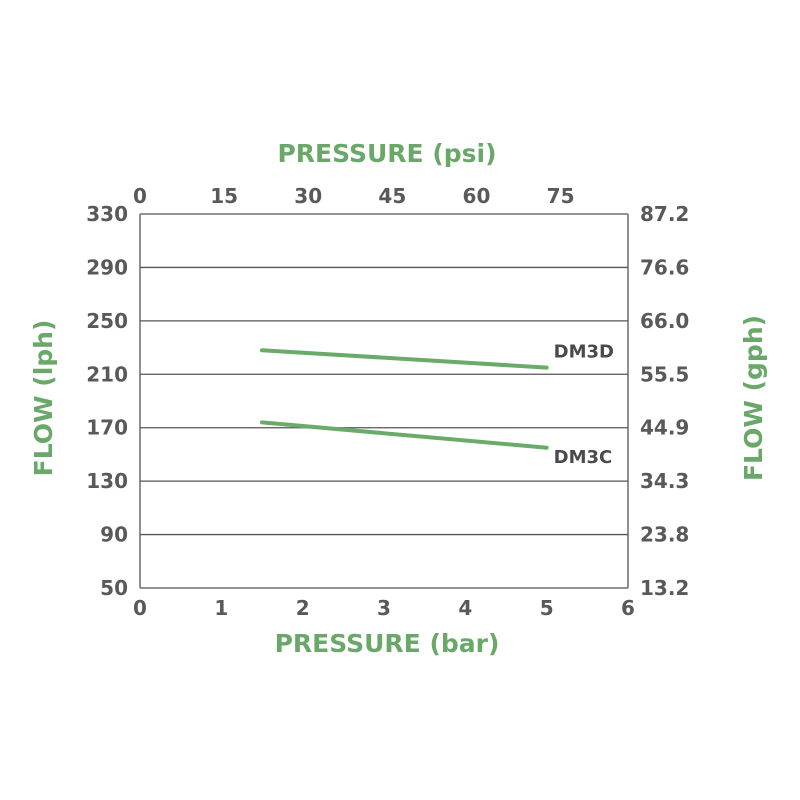  What do you see at coordinates (224, 196) in the screenshot?
I see `x2-tick-label: 15` at bounding box center [224, 196].